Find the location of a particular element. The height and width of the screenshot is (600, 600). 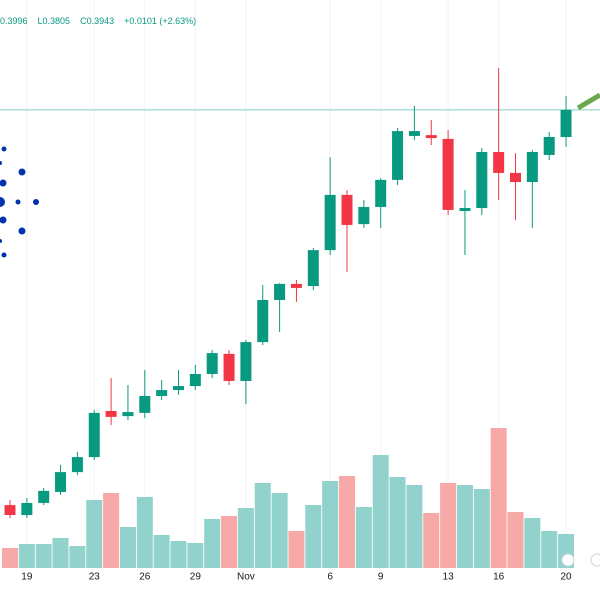

arrow is located at coordinates (588, 101).